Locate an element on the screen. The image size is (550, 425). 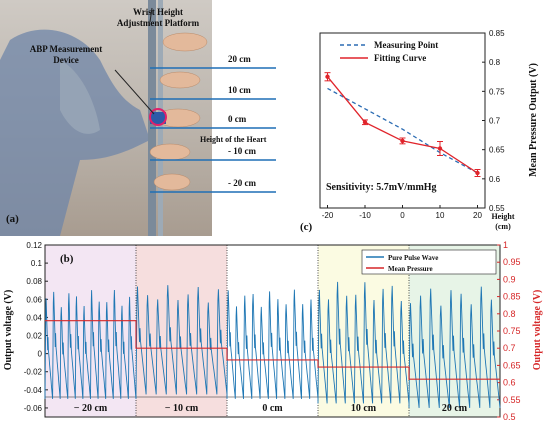
b-right-tick-label: 0.55 is located at coordinates (512, 400).